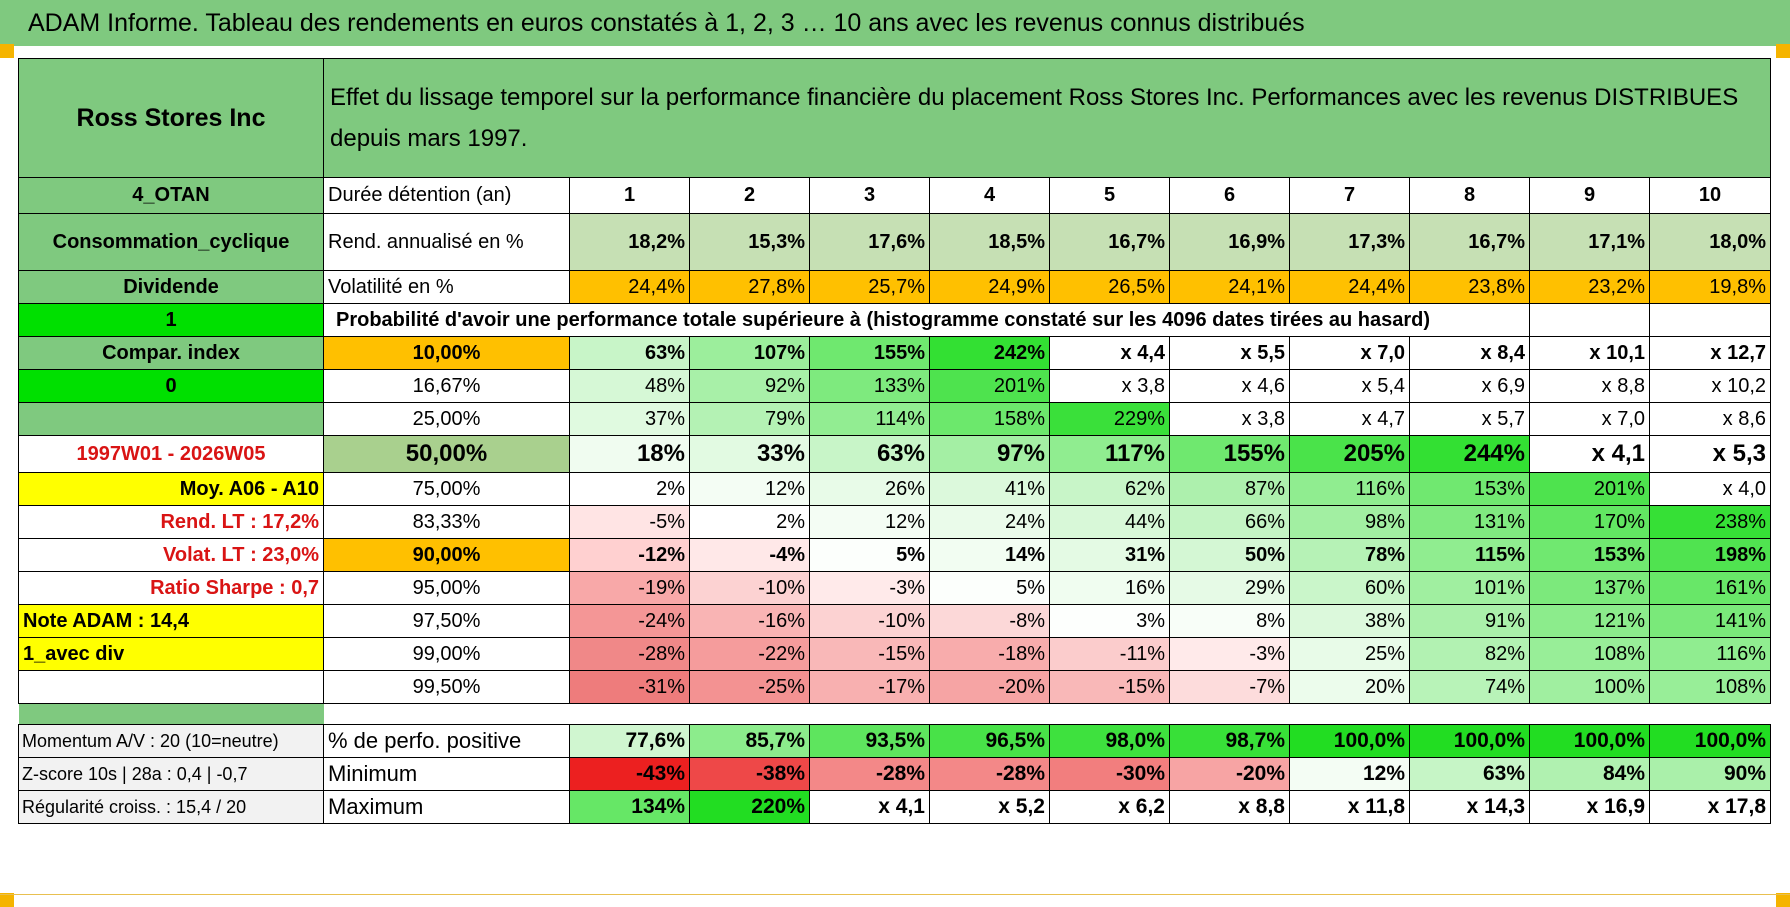 The image size is (1790, 907). What do you see at coordinates (1229, 195) in the screenshot?
I see `value-cell: 6` at bounding box center [1229, 195].